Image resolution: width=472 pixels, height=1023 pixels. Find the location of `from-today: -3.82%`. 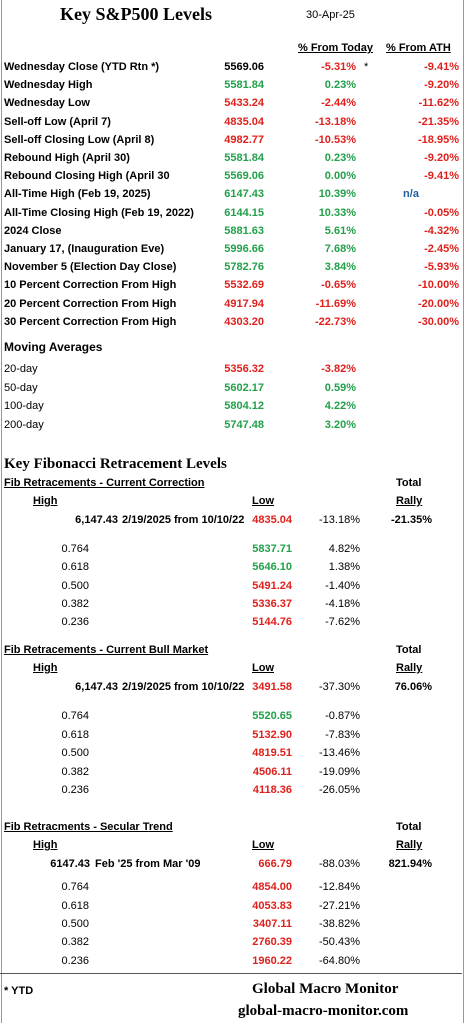

from-today: -3.82% is located at coordinates (338, 369).